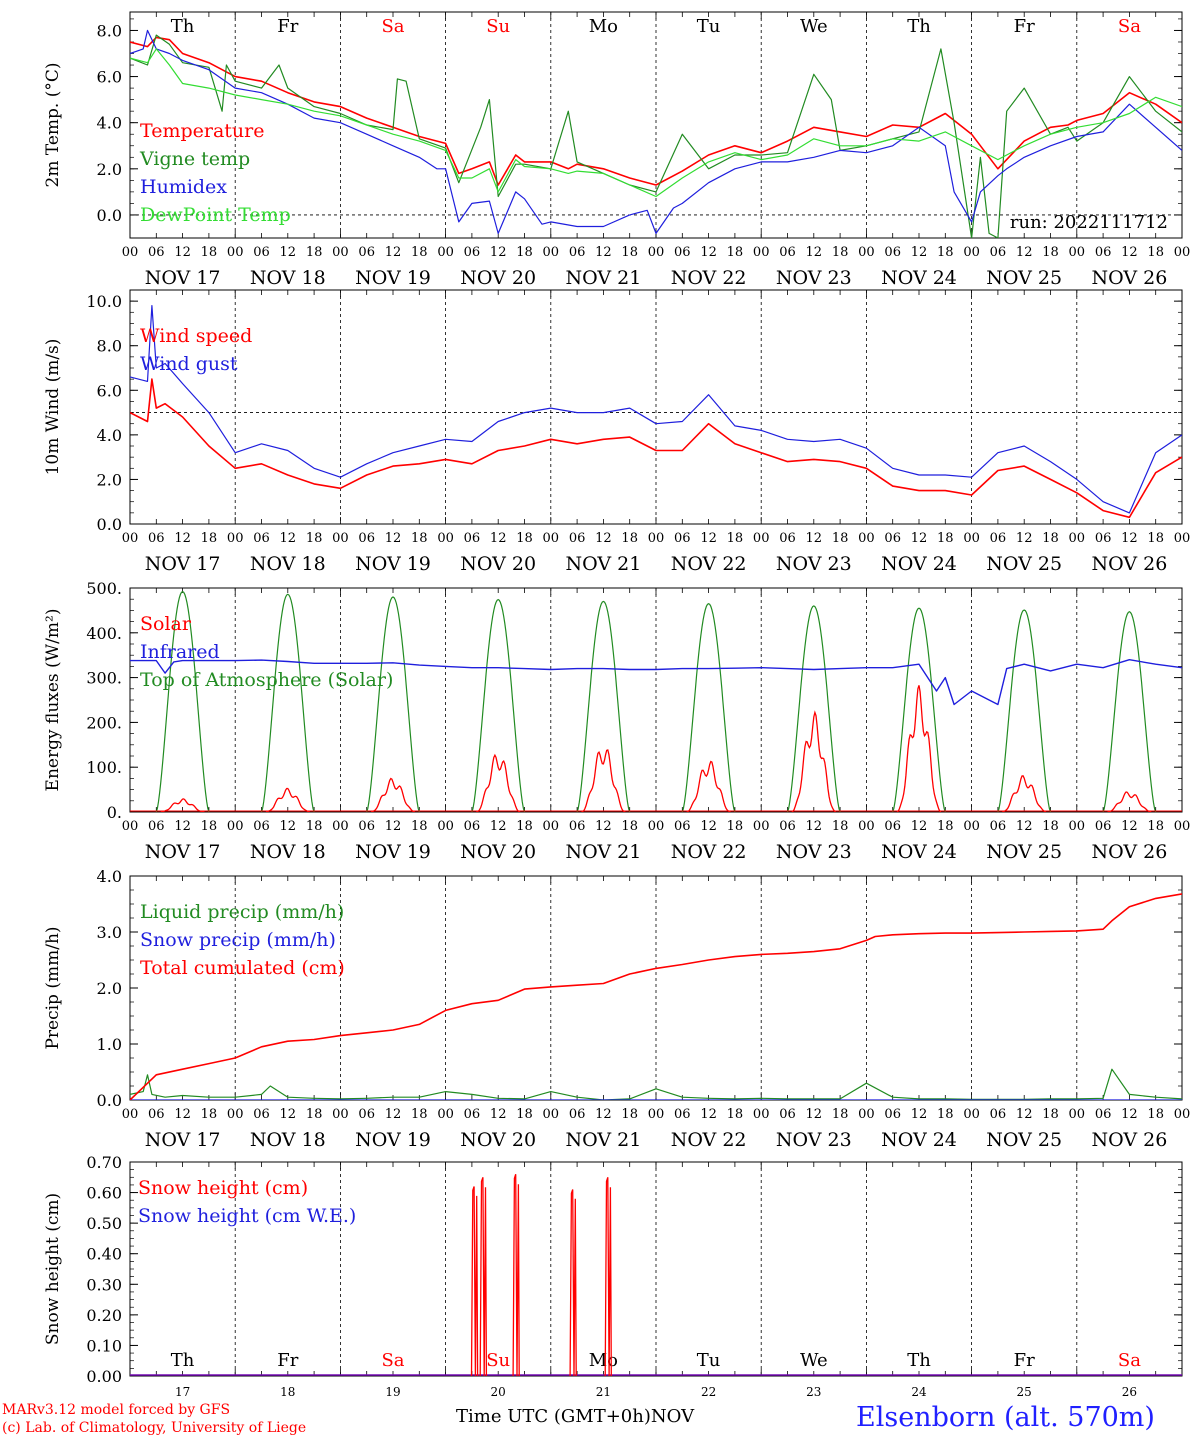 The width and height of the screenshot is (1194, 1440). Describe the element at coordinates (109, 1044) in the screenshot. I see `y-tick-label: 1.0` at that location.